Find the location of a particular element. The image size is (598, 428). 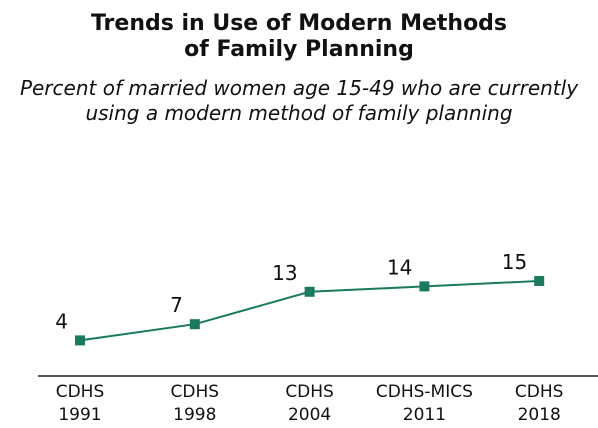

value-label: 4 is located at coordinates (61, 321).